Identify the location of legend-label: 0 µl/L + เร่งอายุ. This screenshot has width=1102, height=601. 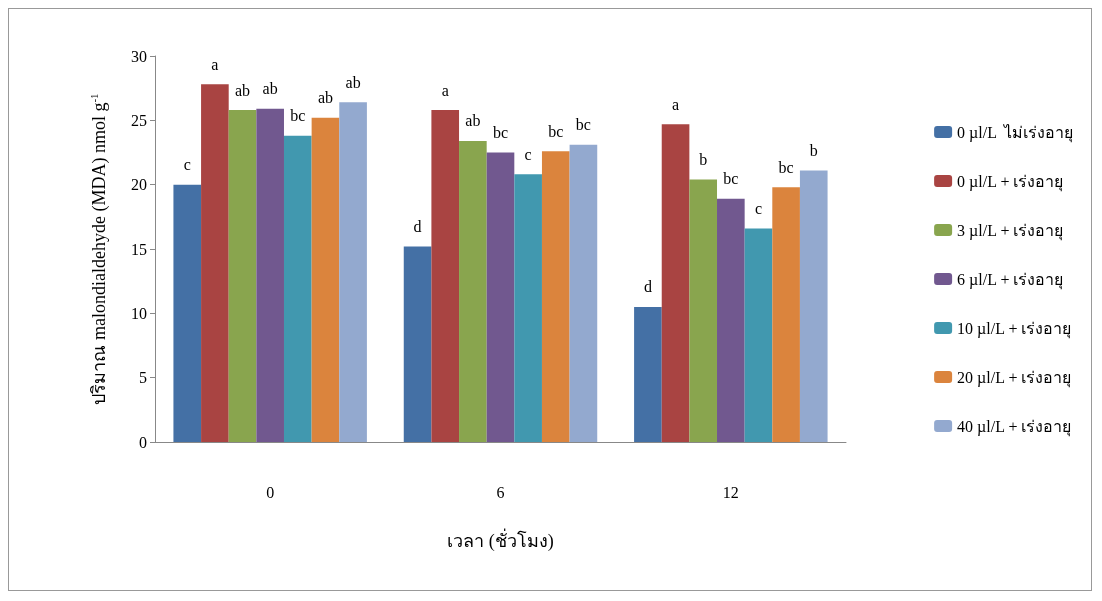
(1010, 182).